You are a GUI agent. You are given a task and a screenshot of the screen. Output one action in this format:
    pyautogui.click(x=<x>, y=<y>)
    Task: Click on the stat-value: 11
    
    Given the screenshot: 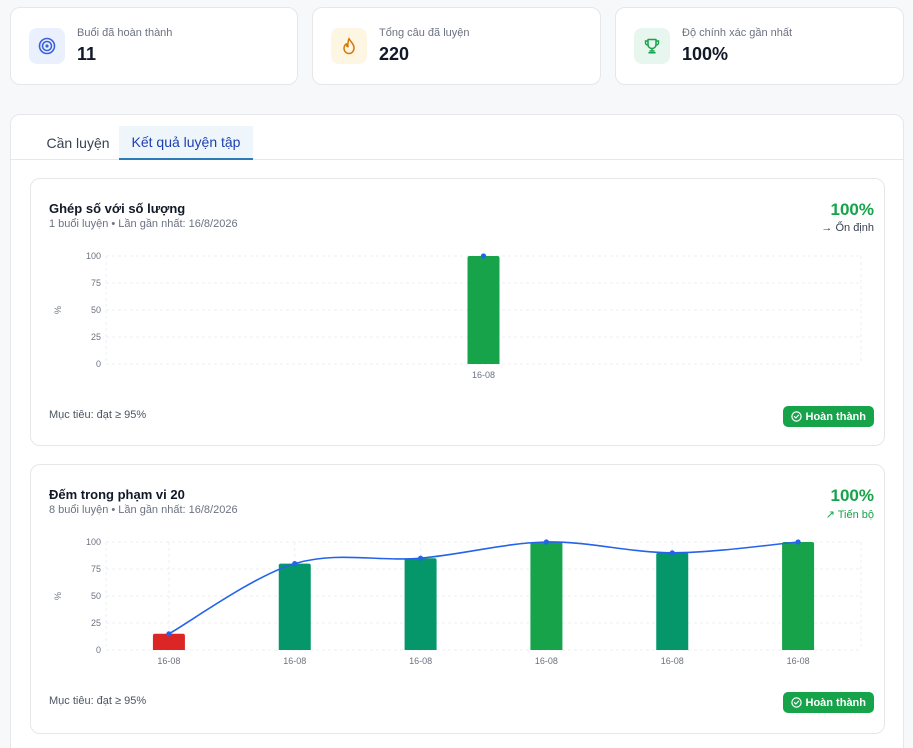 What is the action you would take?
    pyautogui.click(x=87, y=54)
    